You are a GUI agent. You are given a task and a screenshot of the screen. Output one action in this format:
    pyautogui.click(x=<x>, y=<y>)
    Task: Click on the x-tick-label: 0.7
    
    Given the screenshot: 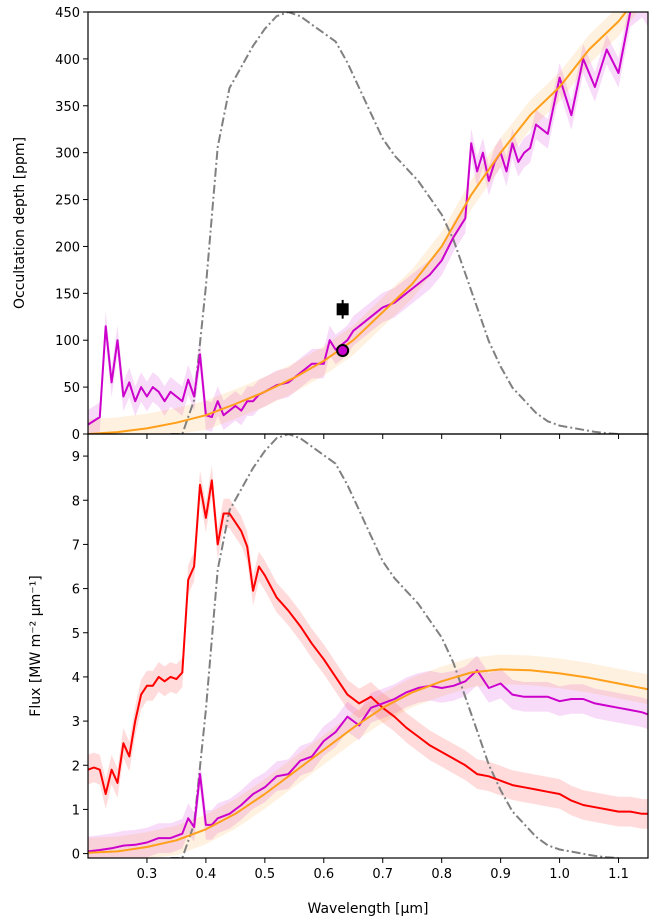 What is the action you would take?
    pyautogui.click(x=382, y=874)
    